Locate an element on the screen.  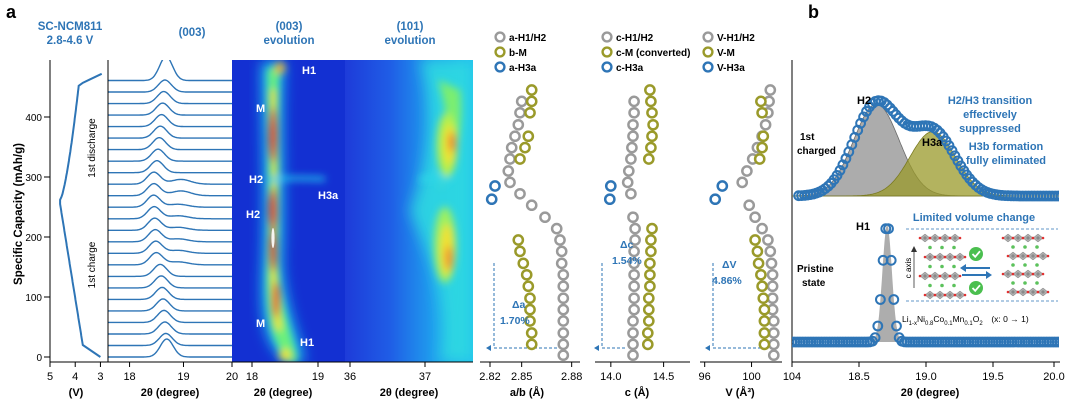
charged-point is located at coordinates (1057, 196).